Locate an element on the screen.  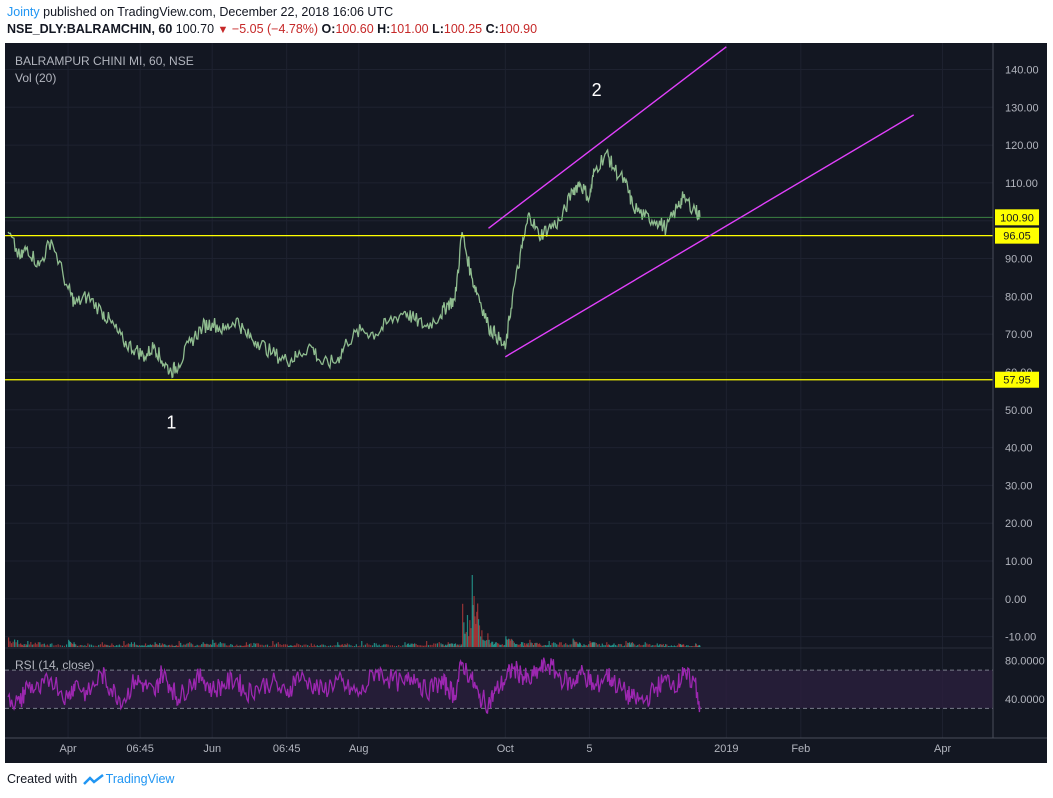
price-tag-label: 96.05 is located at coordinates (1017, 237).